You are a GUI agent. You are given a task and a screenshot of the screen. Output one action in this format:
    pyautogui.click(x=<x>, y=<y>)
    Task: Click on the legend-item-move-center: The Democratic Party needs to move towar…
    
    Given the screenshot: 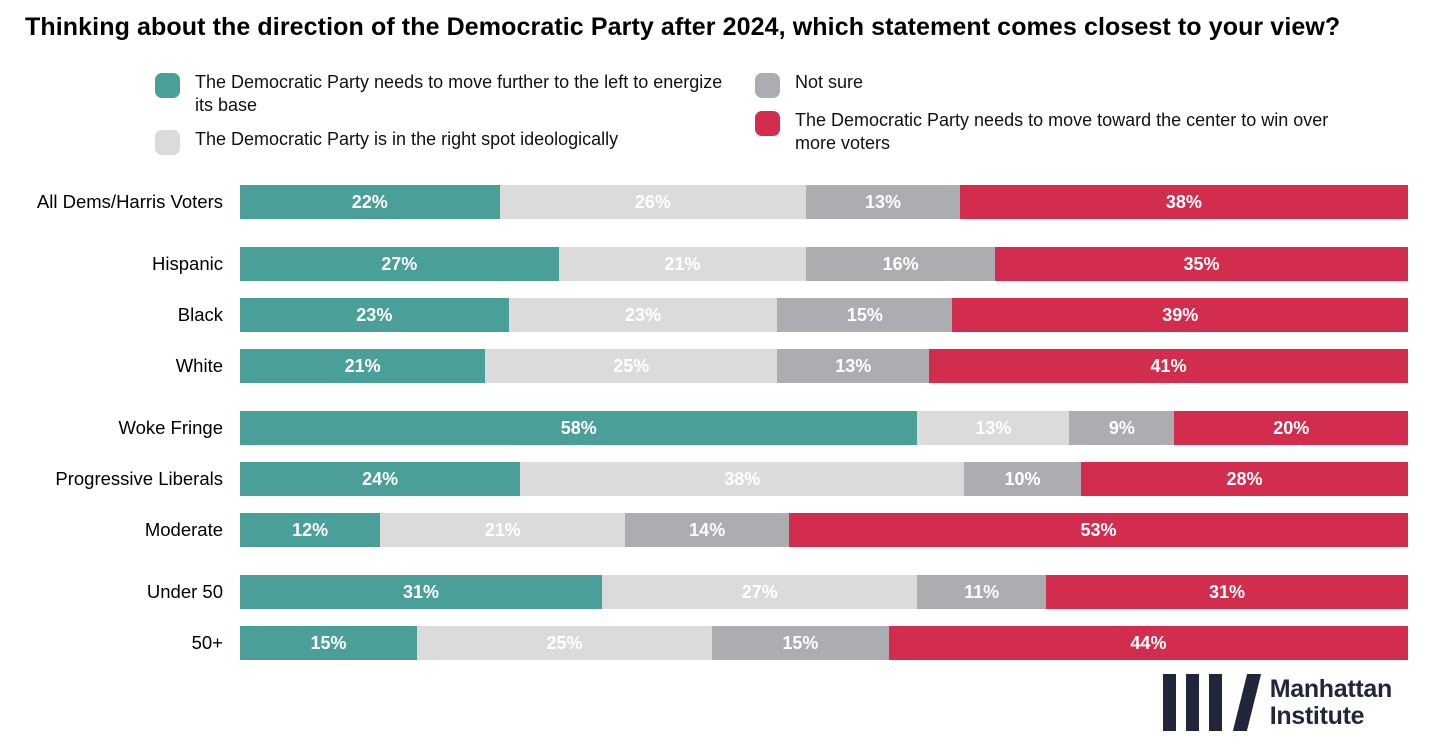 What is the action you would take?
    pyautogui.click(x=1075, y=132)
    